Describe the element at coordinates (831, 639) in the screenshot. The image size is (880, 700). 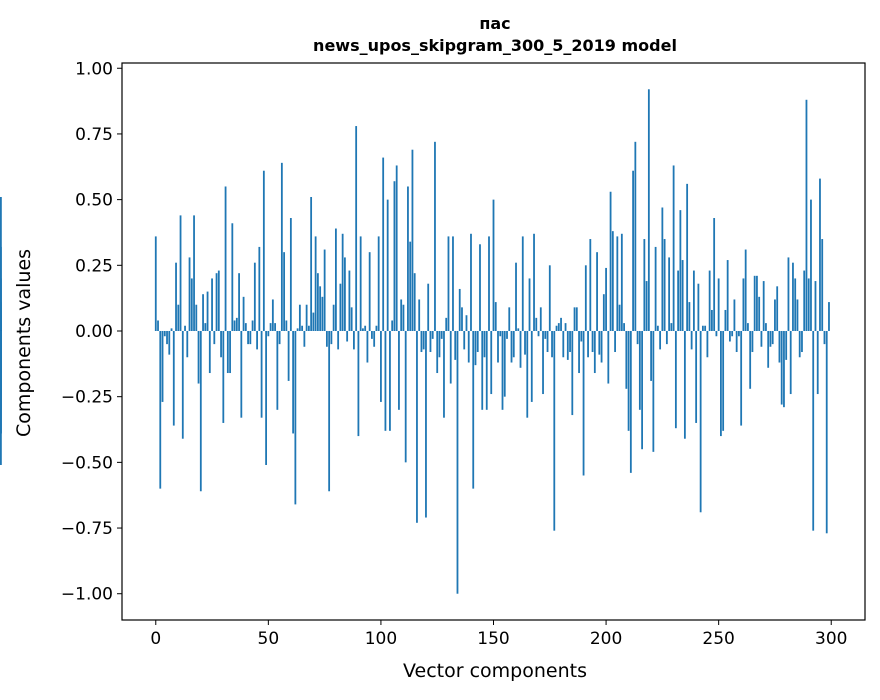
I see `x-tick-label: 300` at that location.